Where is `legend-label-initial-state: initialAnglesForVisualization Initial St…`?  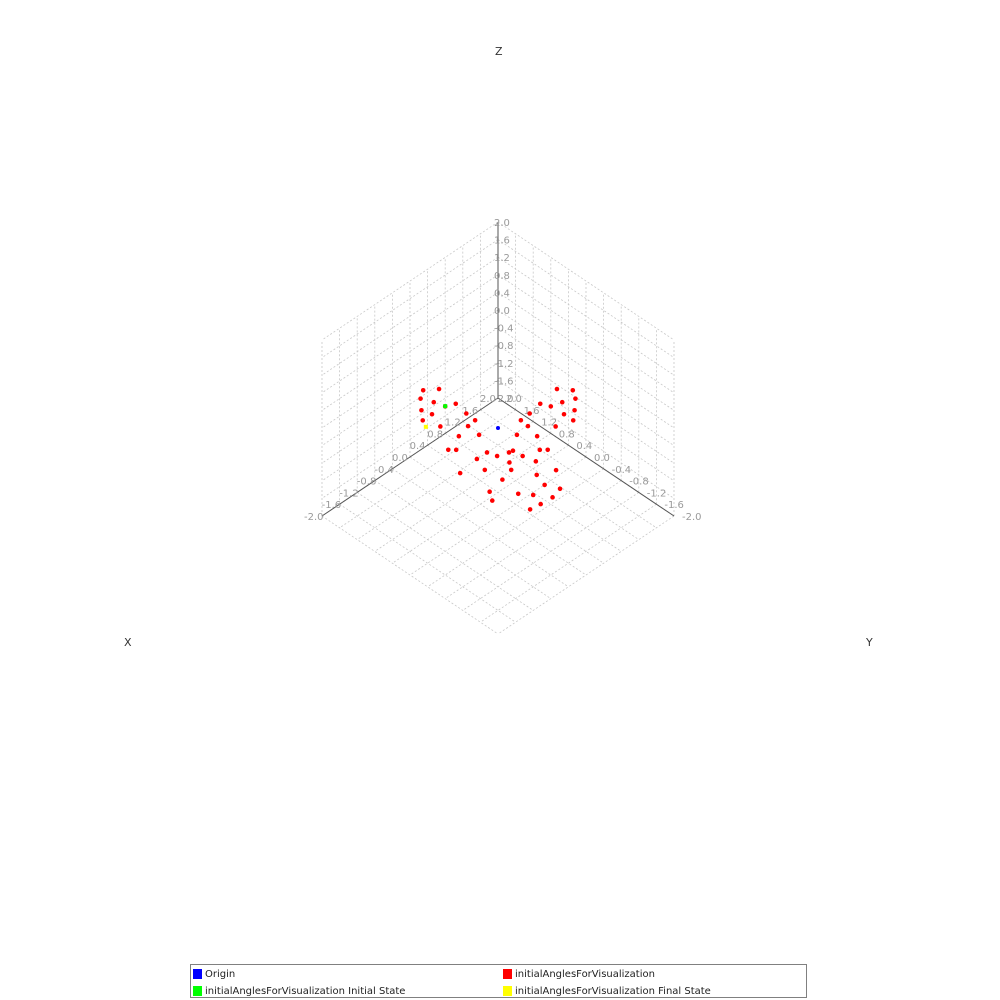 legend-label-initial-state: initialAnglesForVisualization Initial St… is located at coordinates (305, 991).